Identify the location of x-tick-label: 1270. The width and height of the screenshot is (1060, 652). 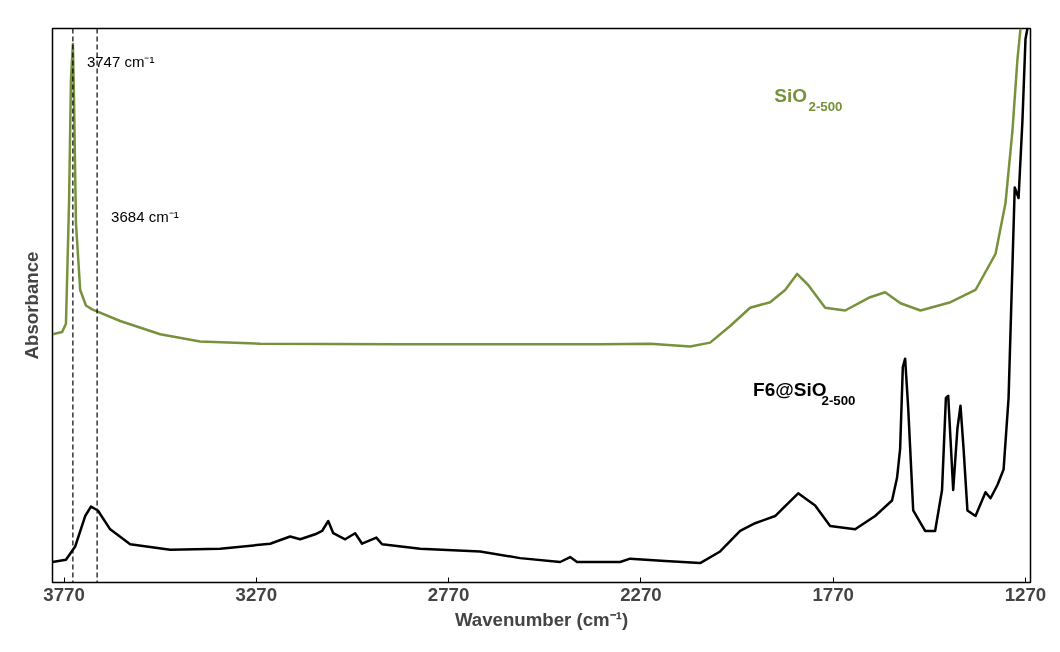
(1025, 594).